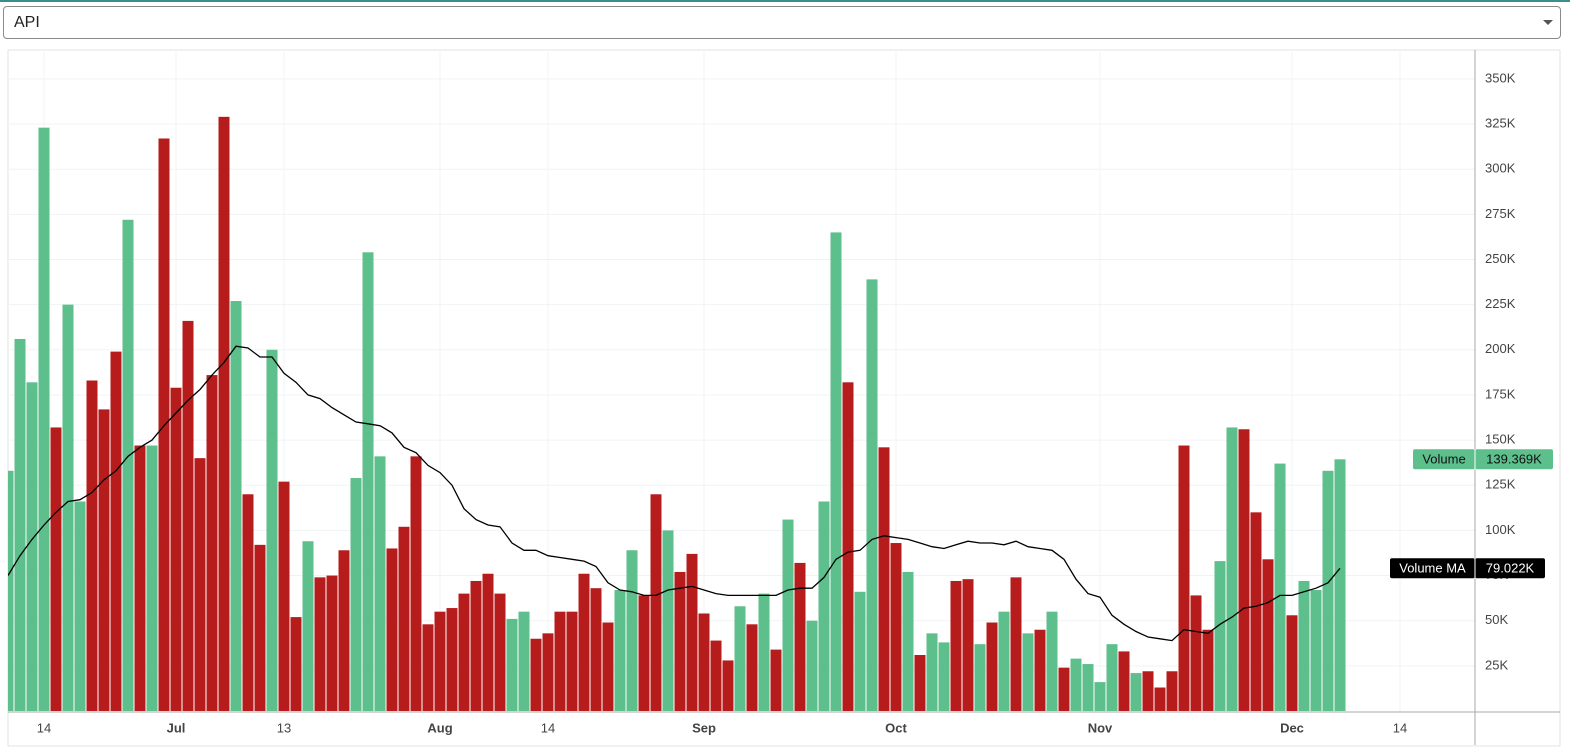 Image resolution: width=1570 pixels, height=754 pixels. What do you see at coordinates (27, 22) in the screenshot?
I see `select-value: API` at bounding box center [27, 22].